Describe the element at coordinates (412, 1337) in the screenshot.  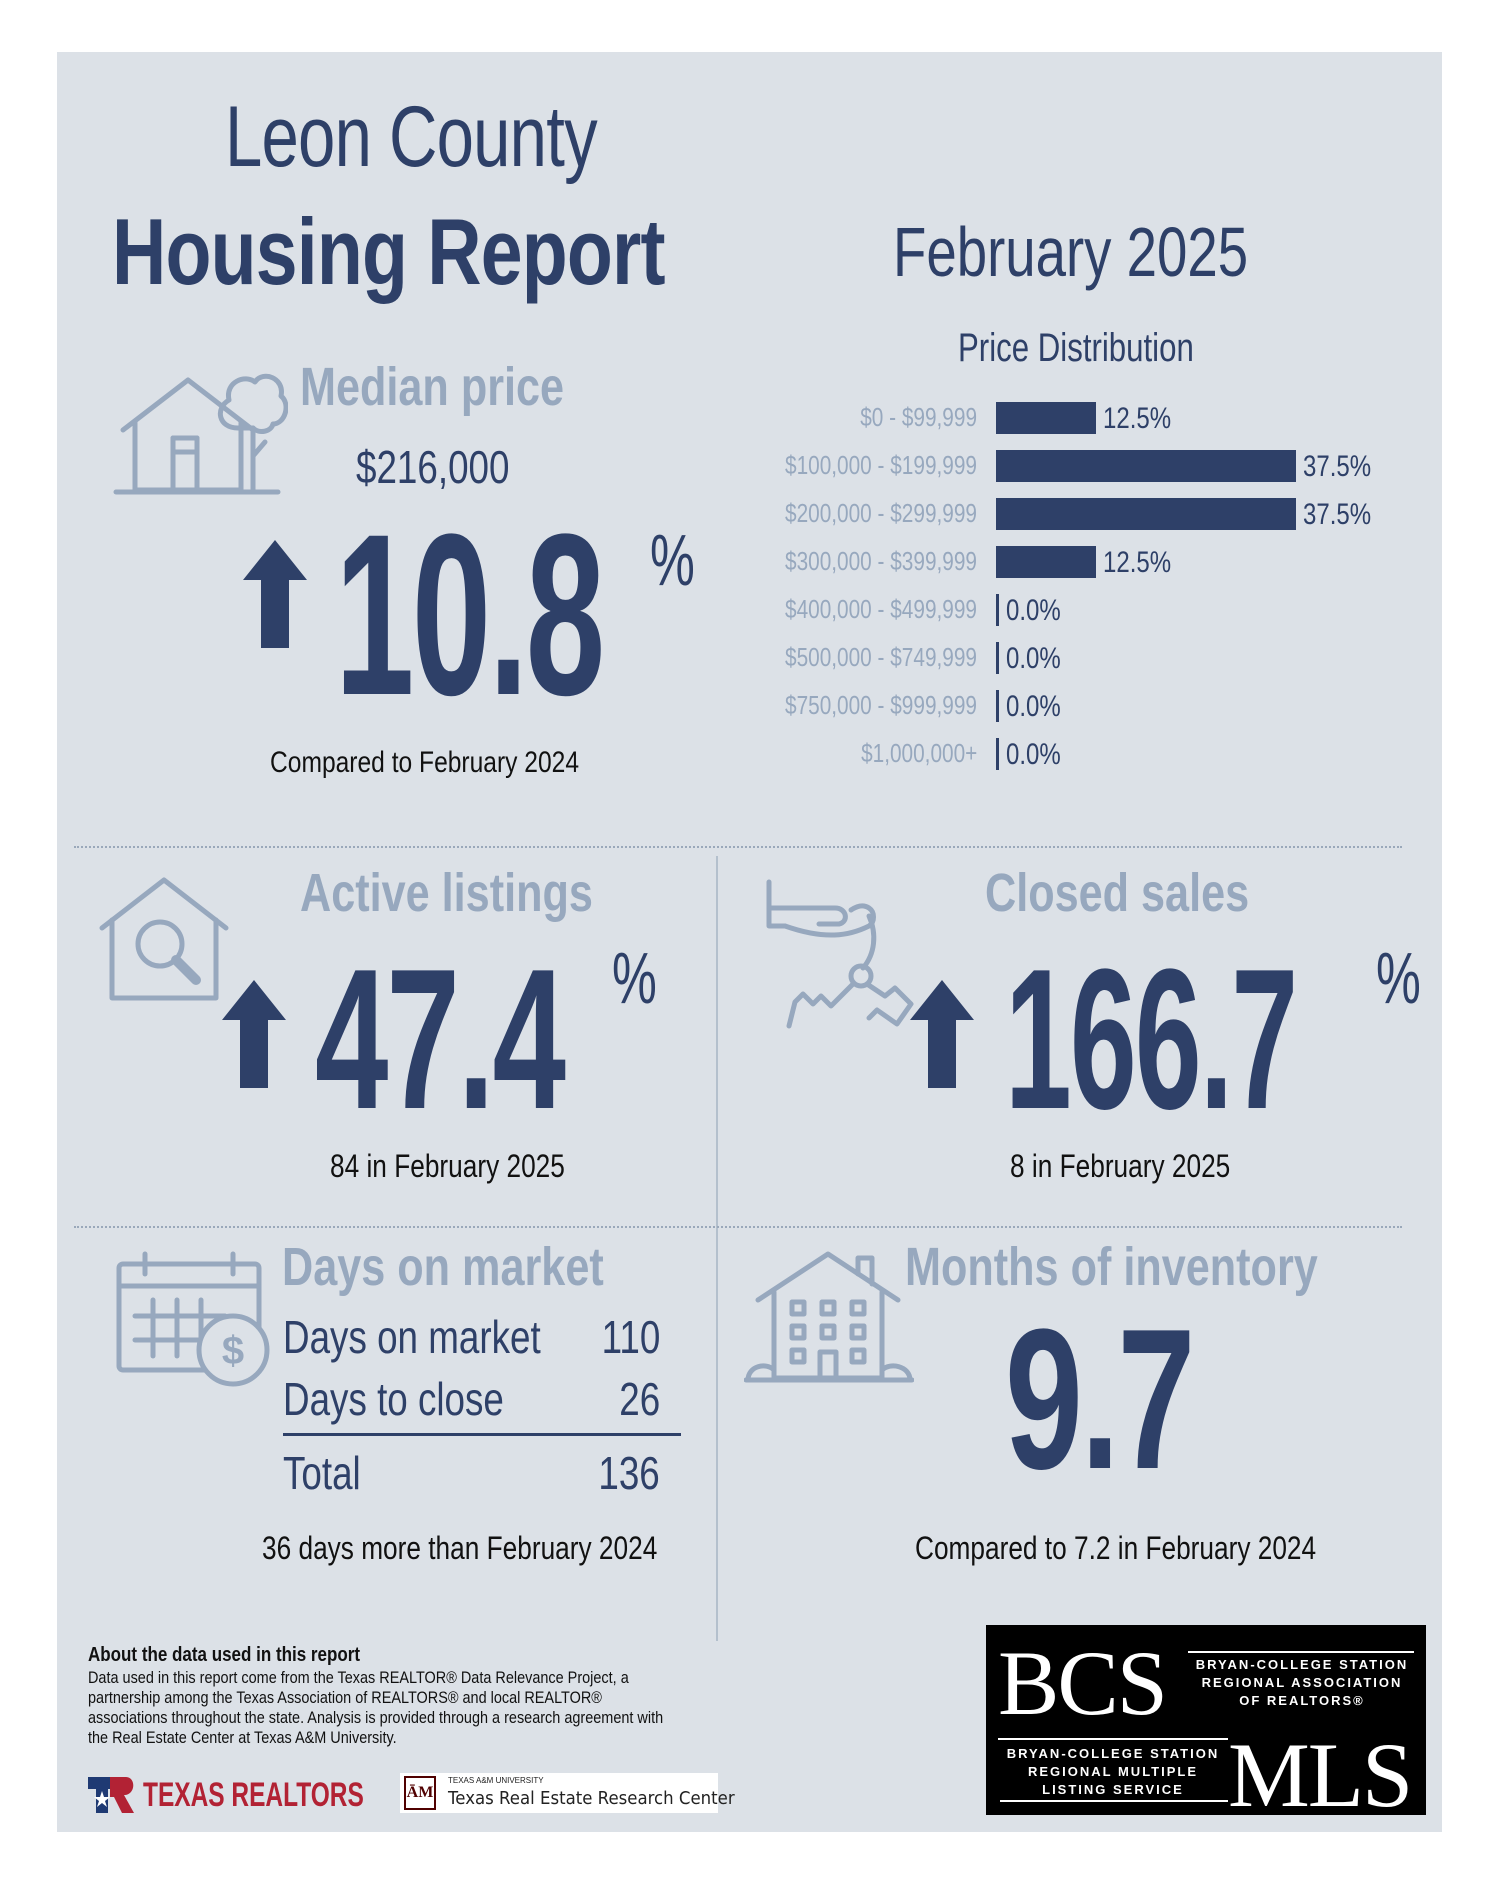
I see `dom-row-label: Days on market` at that location.